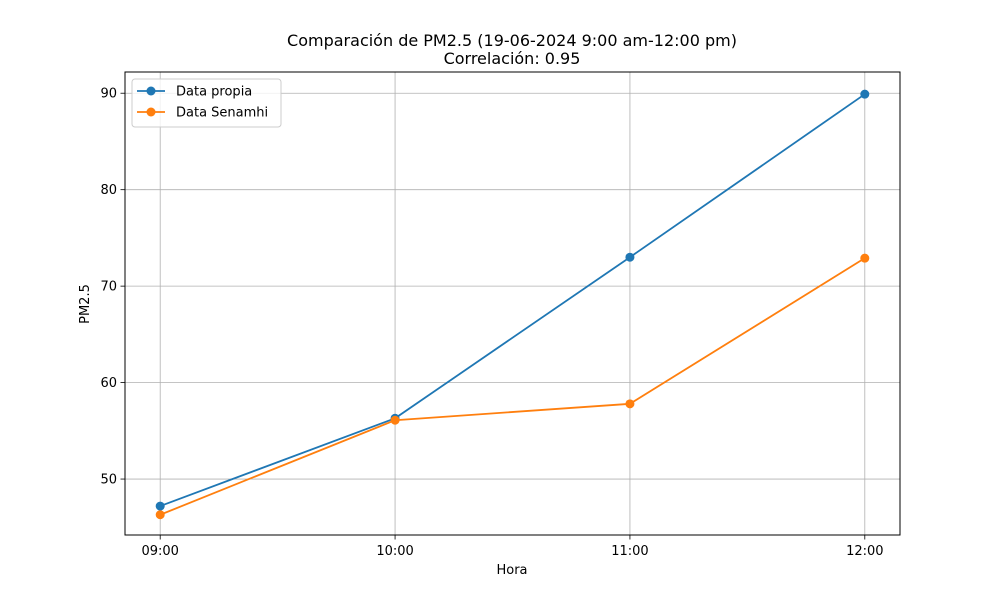  Describe the element at coordinates (108, 94) in the screenshot. I see `y-tick-label: 90` at that location.